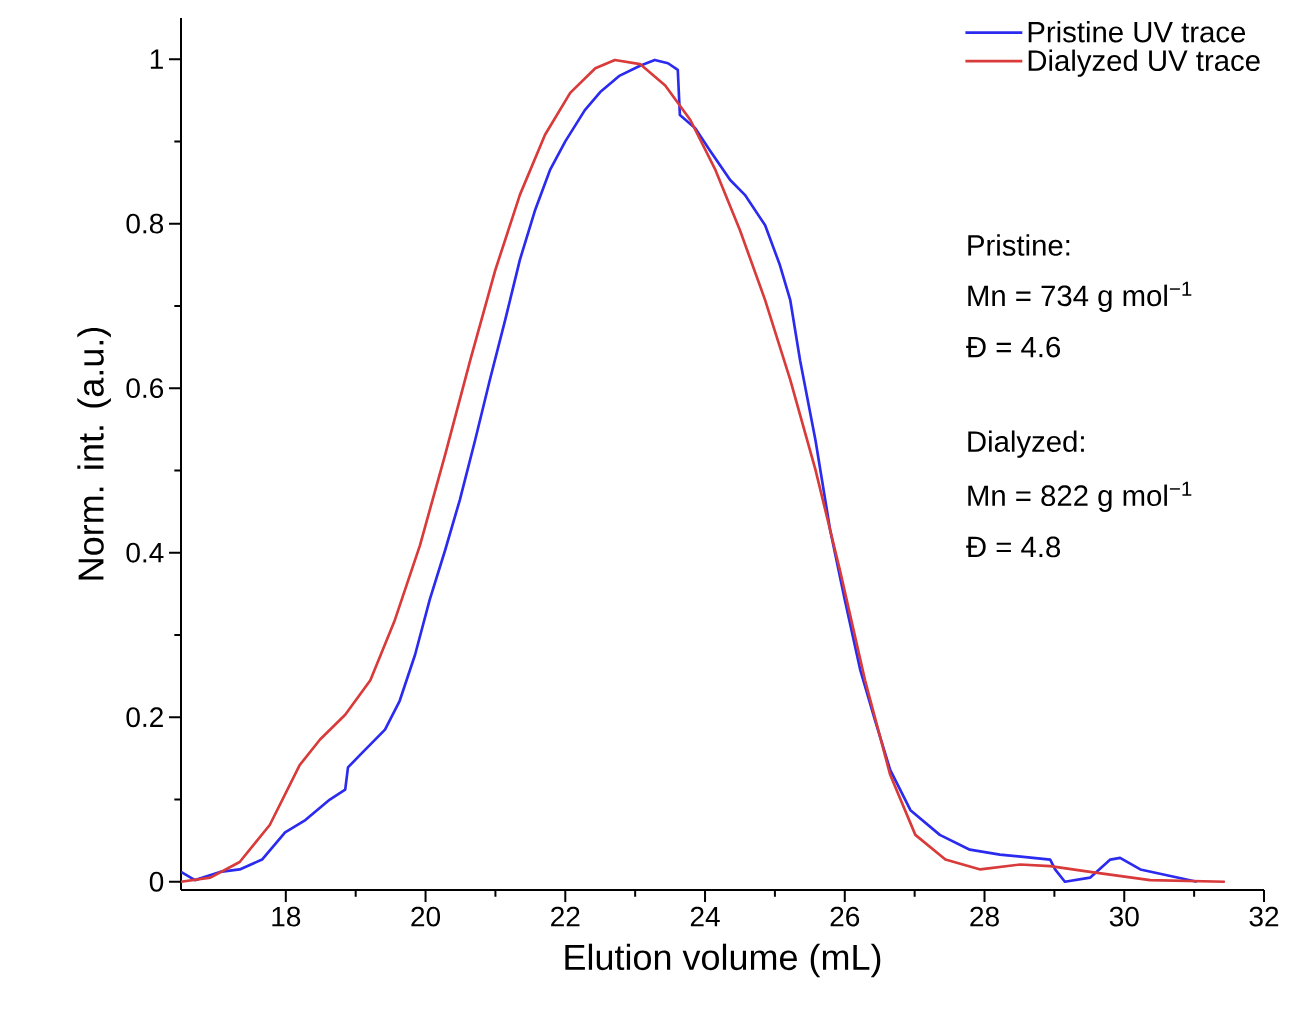 The height and width of the screenshot is (1033, 1290). Describe the element at coordinates (286, 916) in the screenshot. I see `x-tick-label: 18` at that location.